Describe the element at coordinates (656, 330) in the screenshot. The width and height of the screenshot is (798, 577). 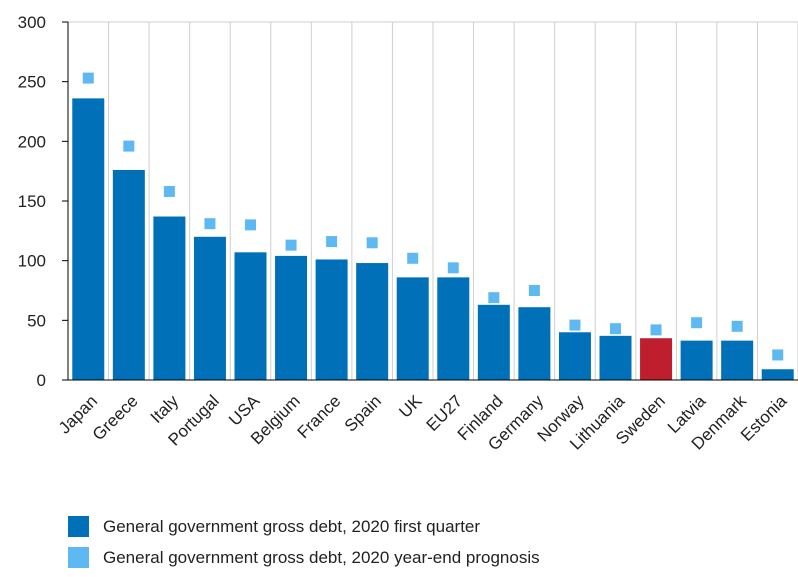
I see `marker-sweden` at that location.